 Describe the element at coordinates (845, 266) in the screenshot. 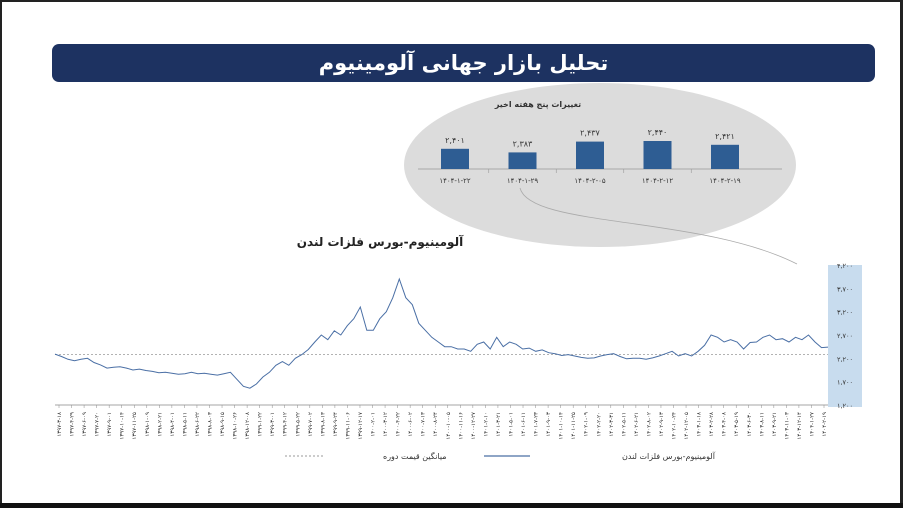

I see `y-tick-label: ۴,۲۰۰` at that location.